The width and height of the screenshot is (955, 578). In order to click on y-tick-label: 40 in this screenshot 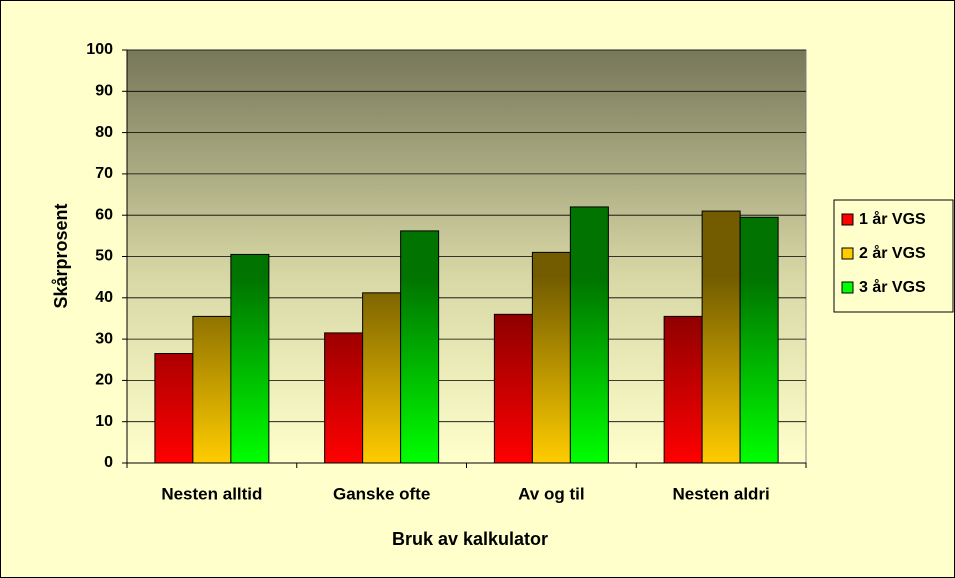, I will do `click(104, 297)`.